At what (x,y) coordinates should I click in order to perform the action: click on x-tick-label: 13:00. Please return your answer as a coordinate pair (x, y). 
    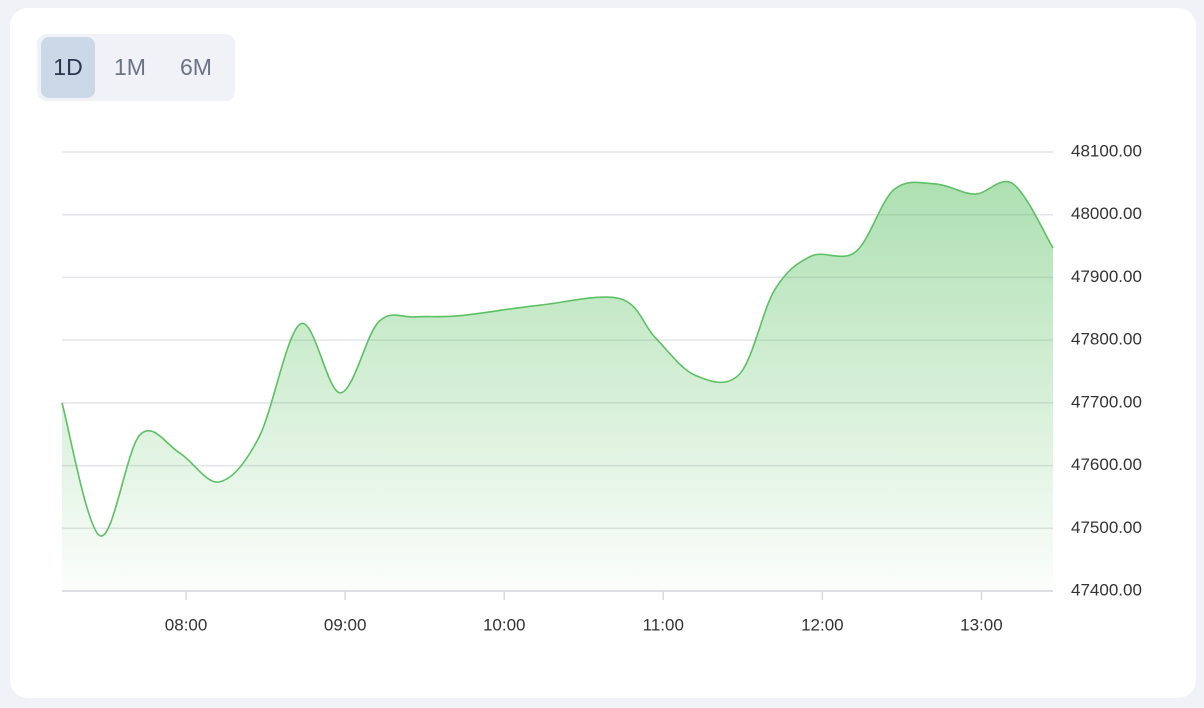
    Looking at the image, I should click on (981, 624).